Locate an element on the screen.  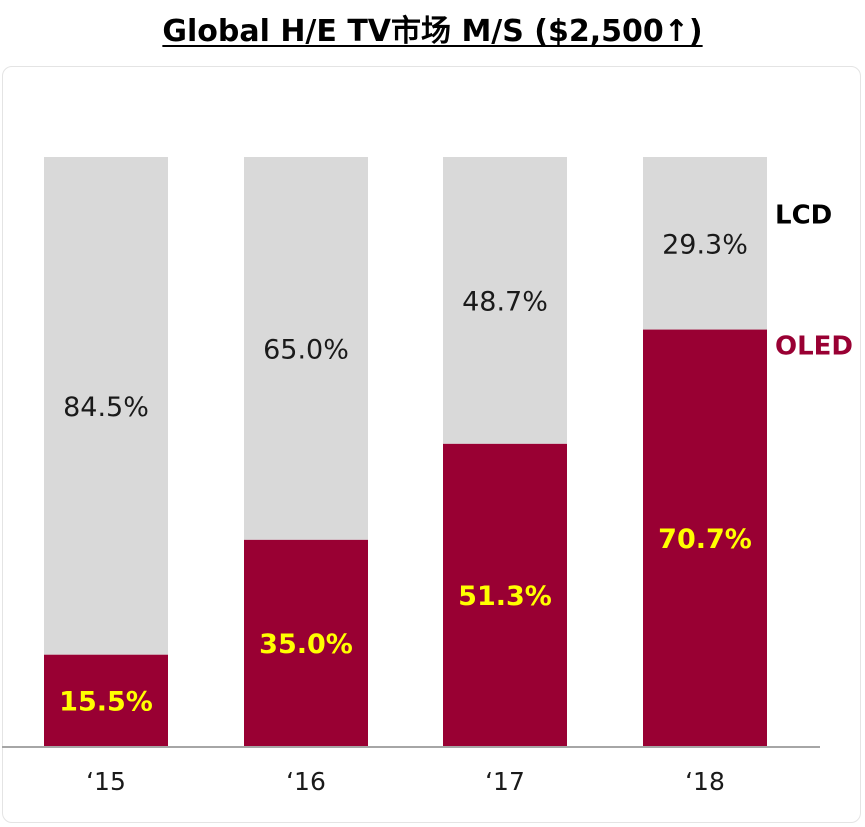
legend-oled: OLED is located at coordinates (814, 347).